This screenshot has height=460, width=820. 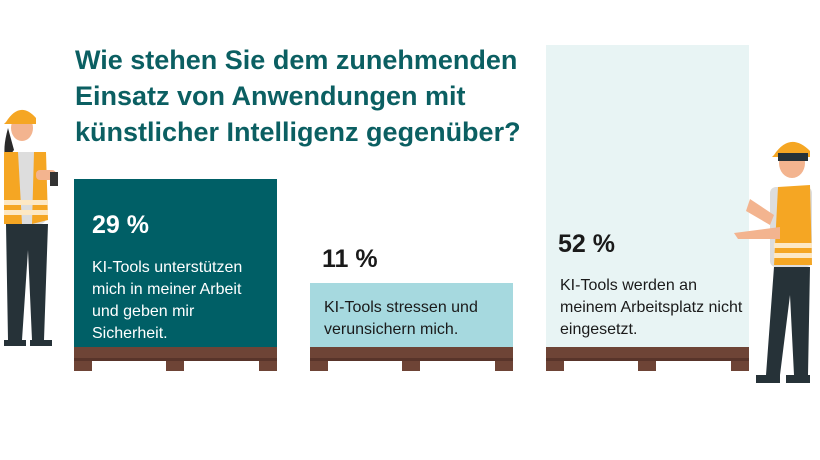 I want to click on value-label-3: 52 %, so click(x=586, y=244).